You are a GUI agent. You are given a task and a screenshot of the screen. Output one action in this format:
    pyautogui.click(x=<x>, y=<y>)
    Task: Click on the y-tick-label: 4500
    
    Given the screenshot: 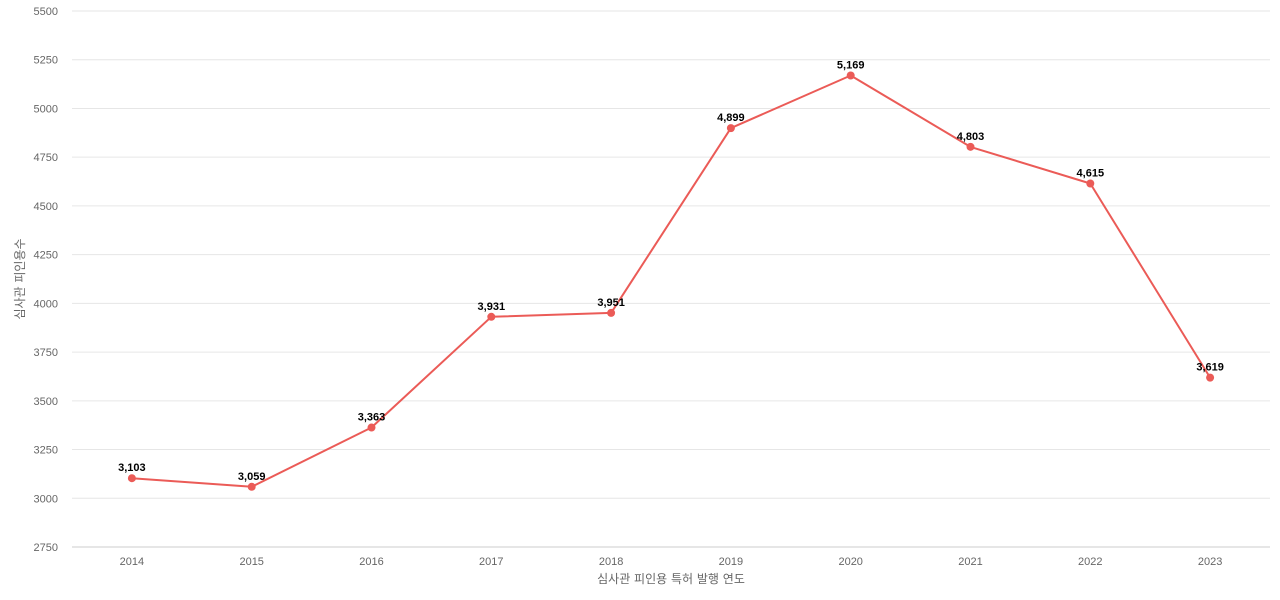 What is the action you would take?
    pyautogui.click(x=46, y=207)
    